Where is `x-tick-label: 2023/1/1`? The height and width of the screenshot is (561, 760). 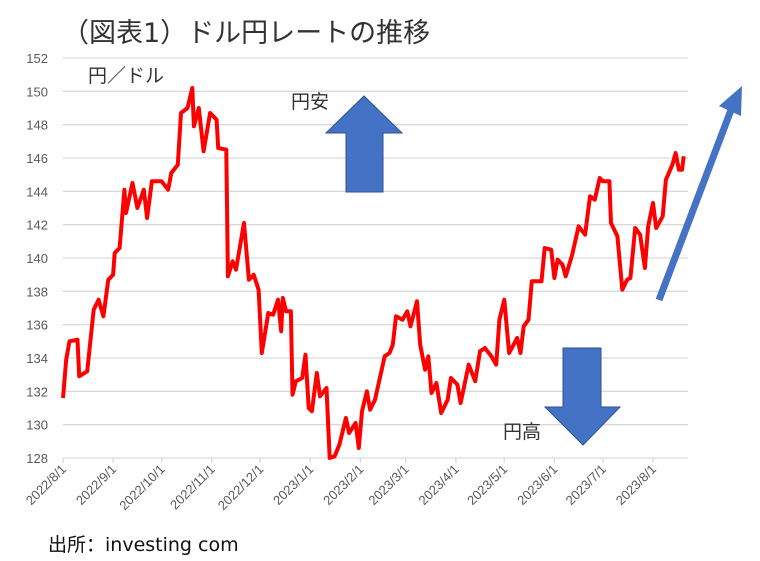 x-tick-label: 2023/1/1 is located at coordinates (293, 485).